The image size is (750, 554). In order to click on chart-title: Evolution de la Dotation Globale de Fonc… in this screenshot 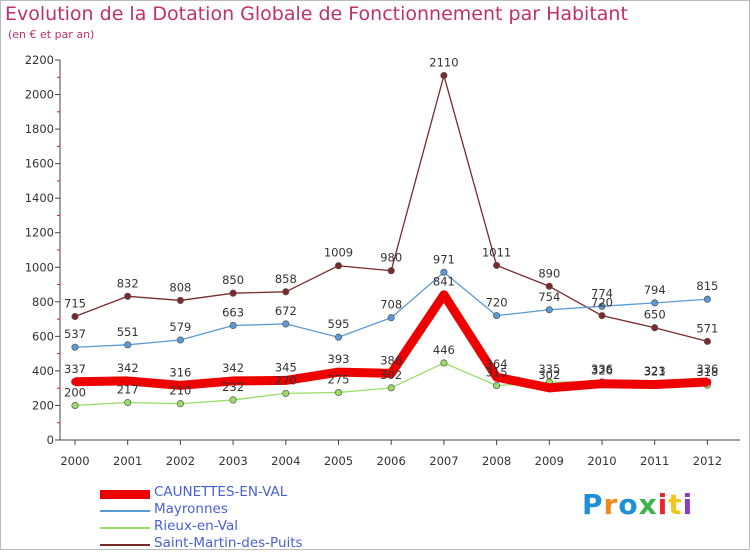, I will do `click(316, 14)`.